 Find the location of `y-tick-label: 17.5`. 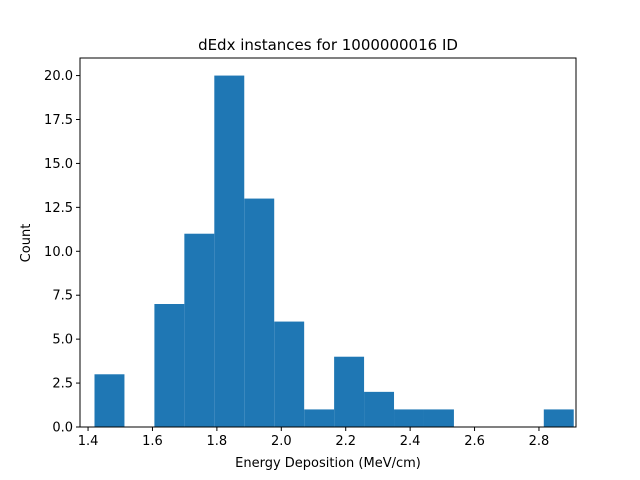

y-tick-label: 17.5 is located at coordinates (58, 120).